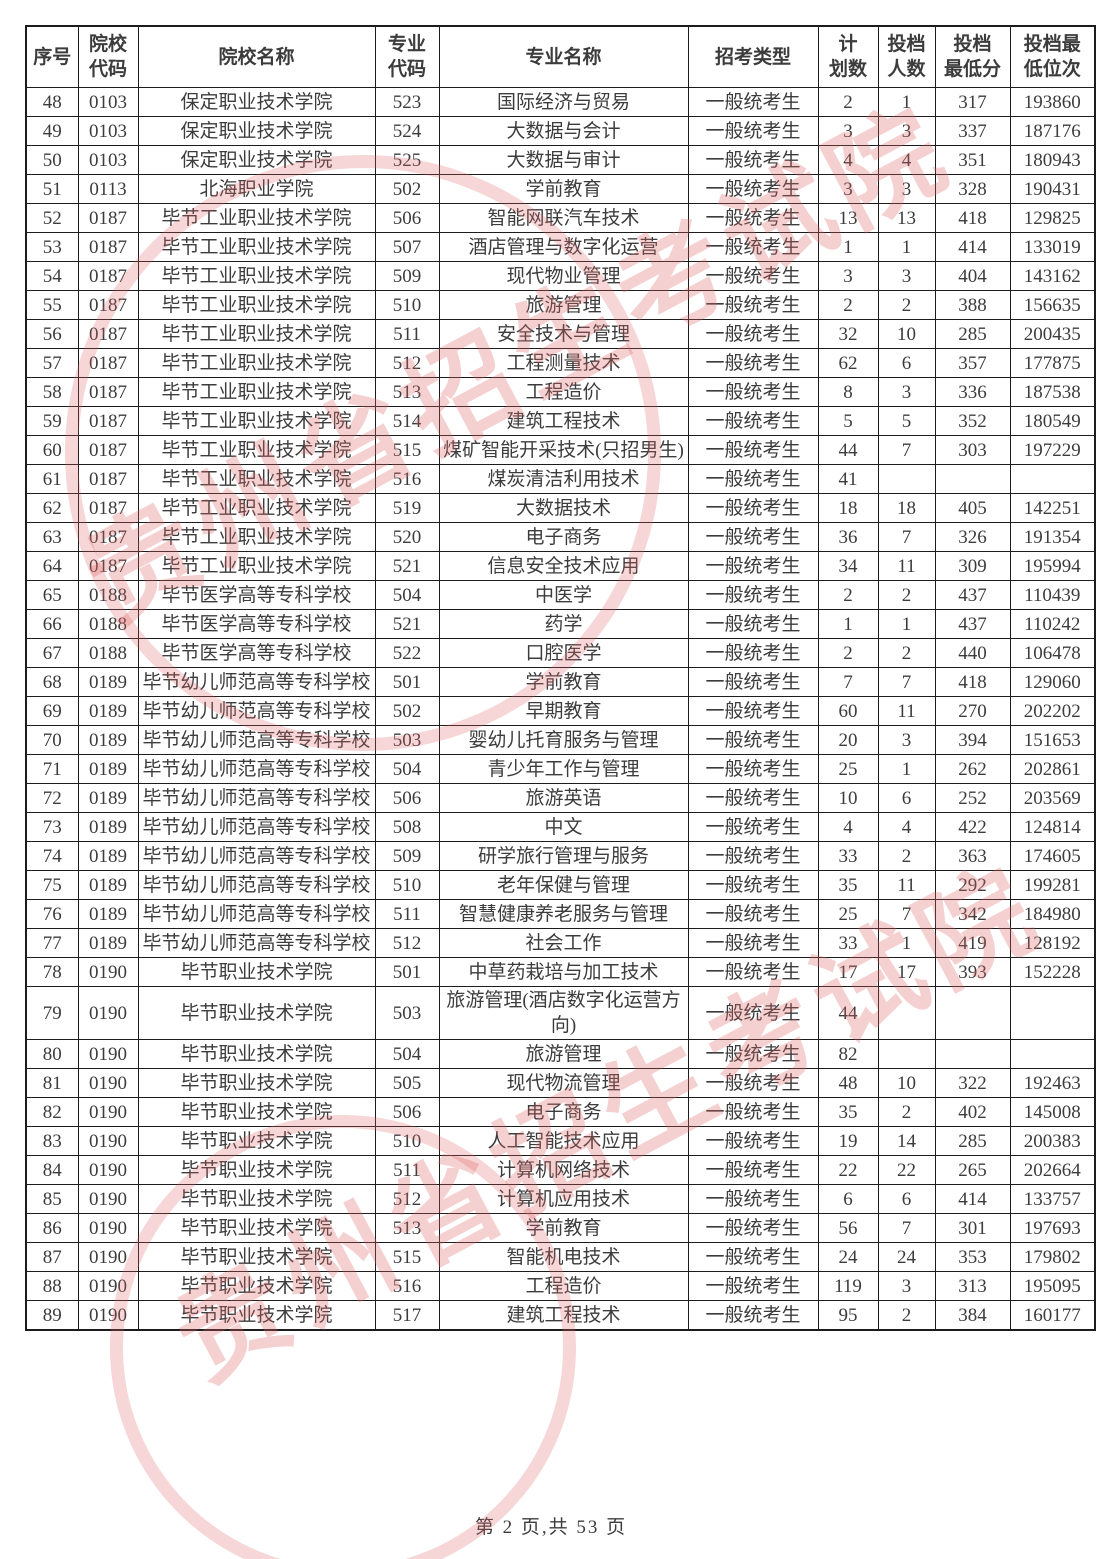  I want to click on cell-major-code: 508, so click(407, 827).